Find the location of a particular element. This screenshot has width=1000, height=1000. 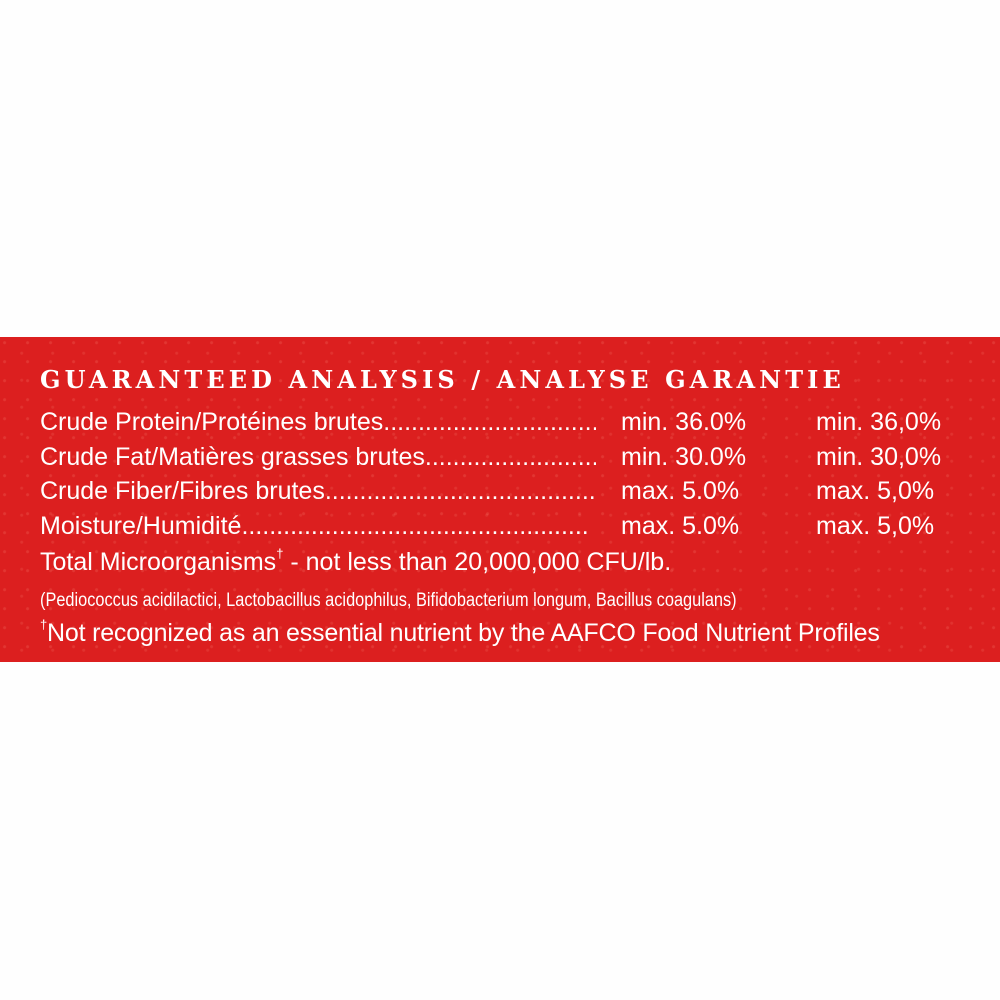

value-en: min. 36.0% is located at coordinates (684, 422).